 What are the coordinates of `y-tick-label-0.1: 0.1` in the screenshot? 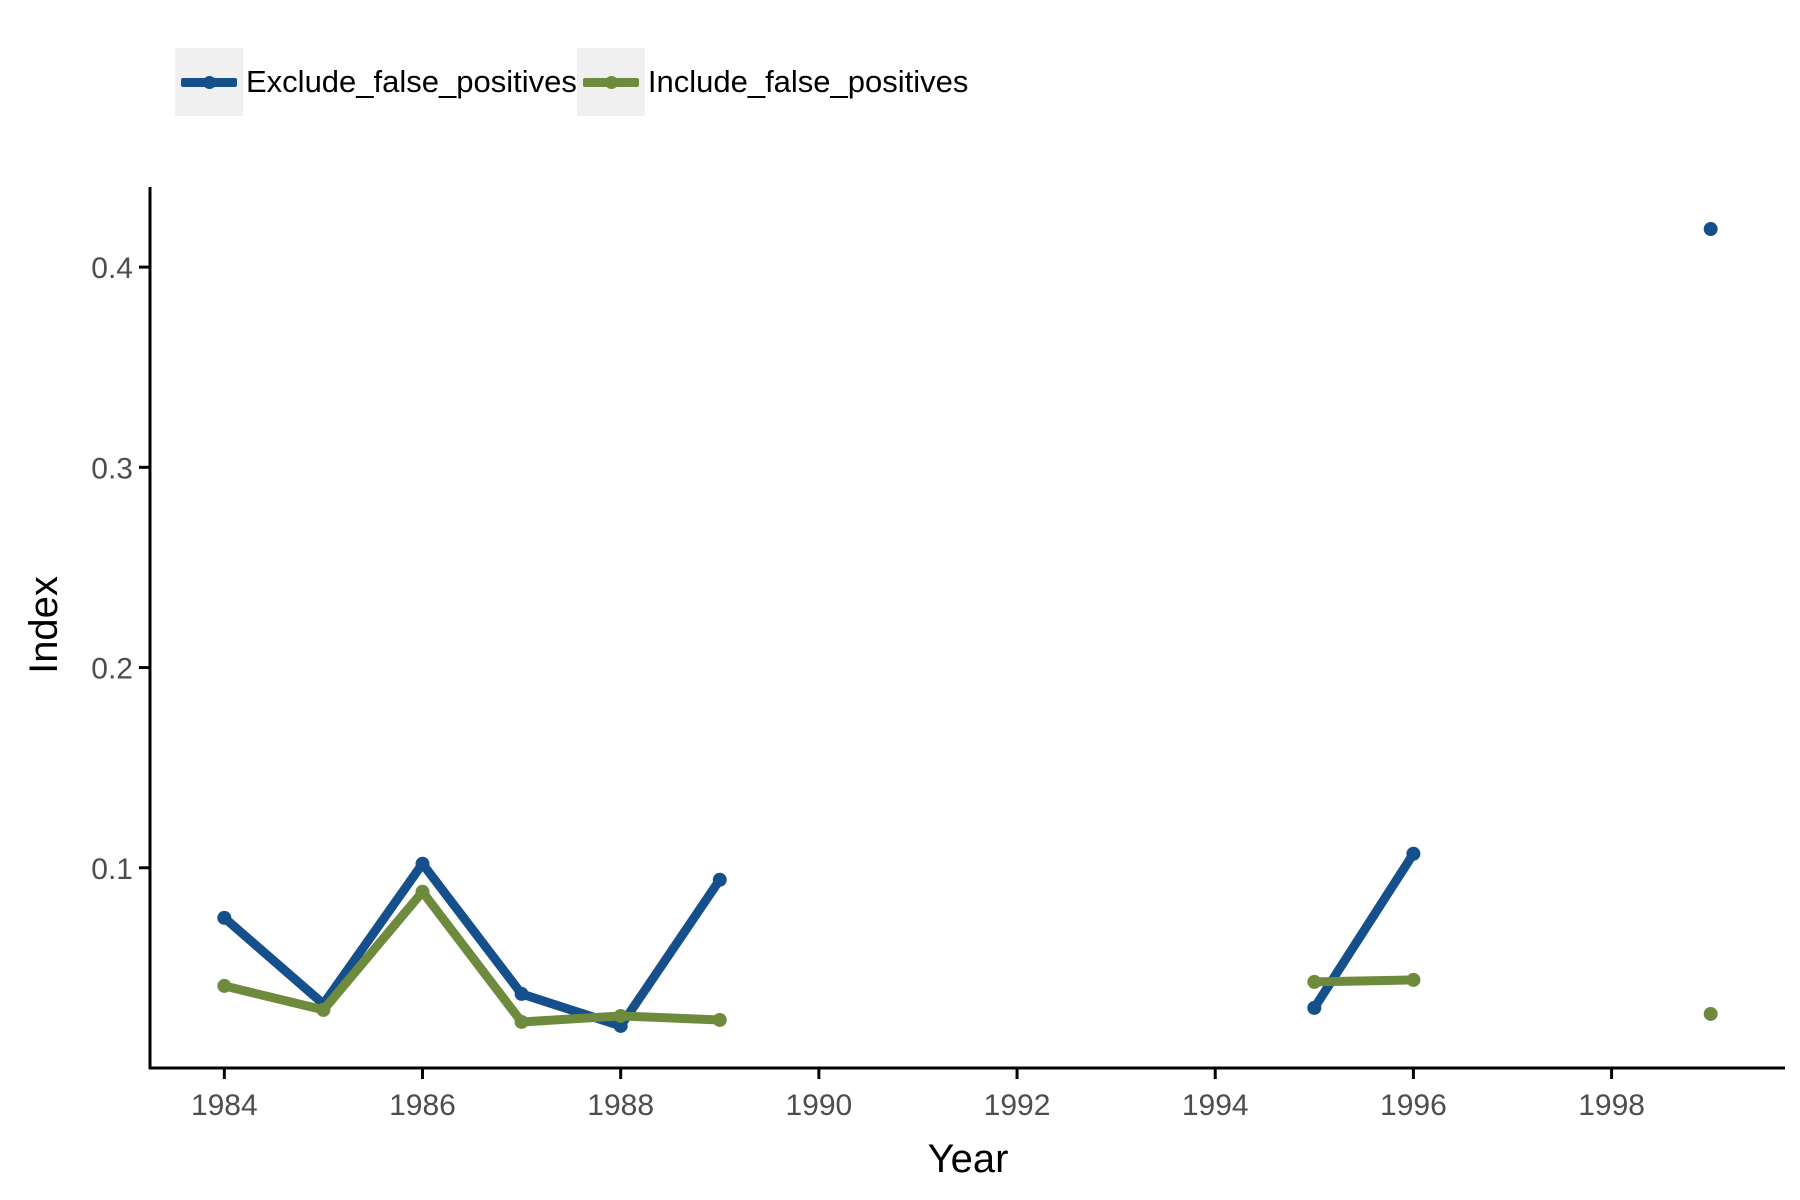 It's located at (112, 869).